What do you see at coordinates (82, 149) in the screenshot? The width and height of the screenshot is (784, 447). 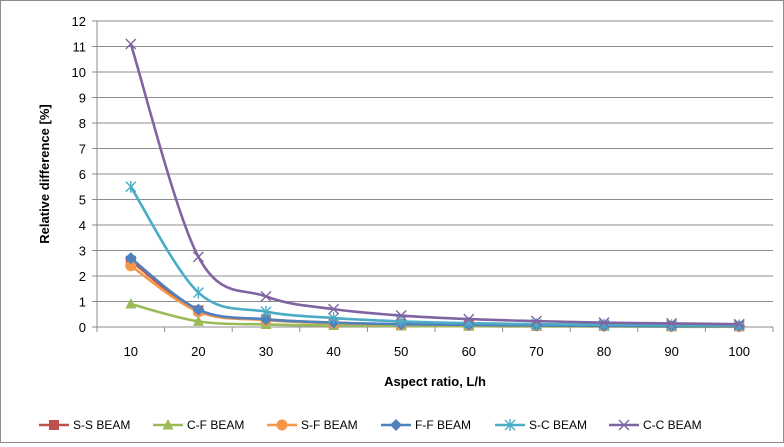 I see `y-tick-label: 7` at bounding box center [82, 149].